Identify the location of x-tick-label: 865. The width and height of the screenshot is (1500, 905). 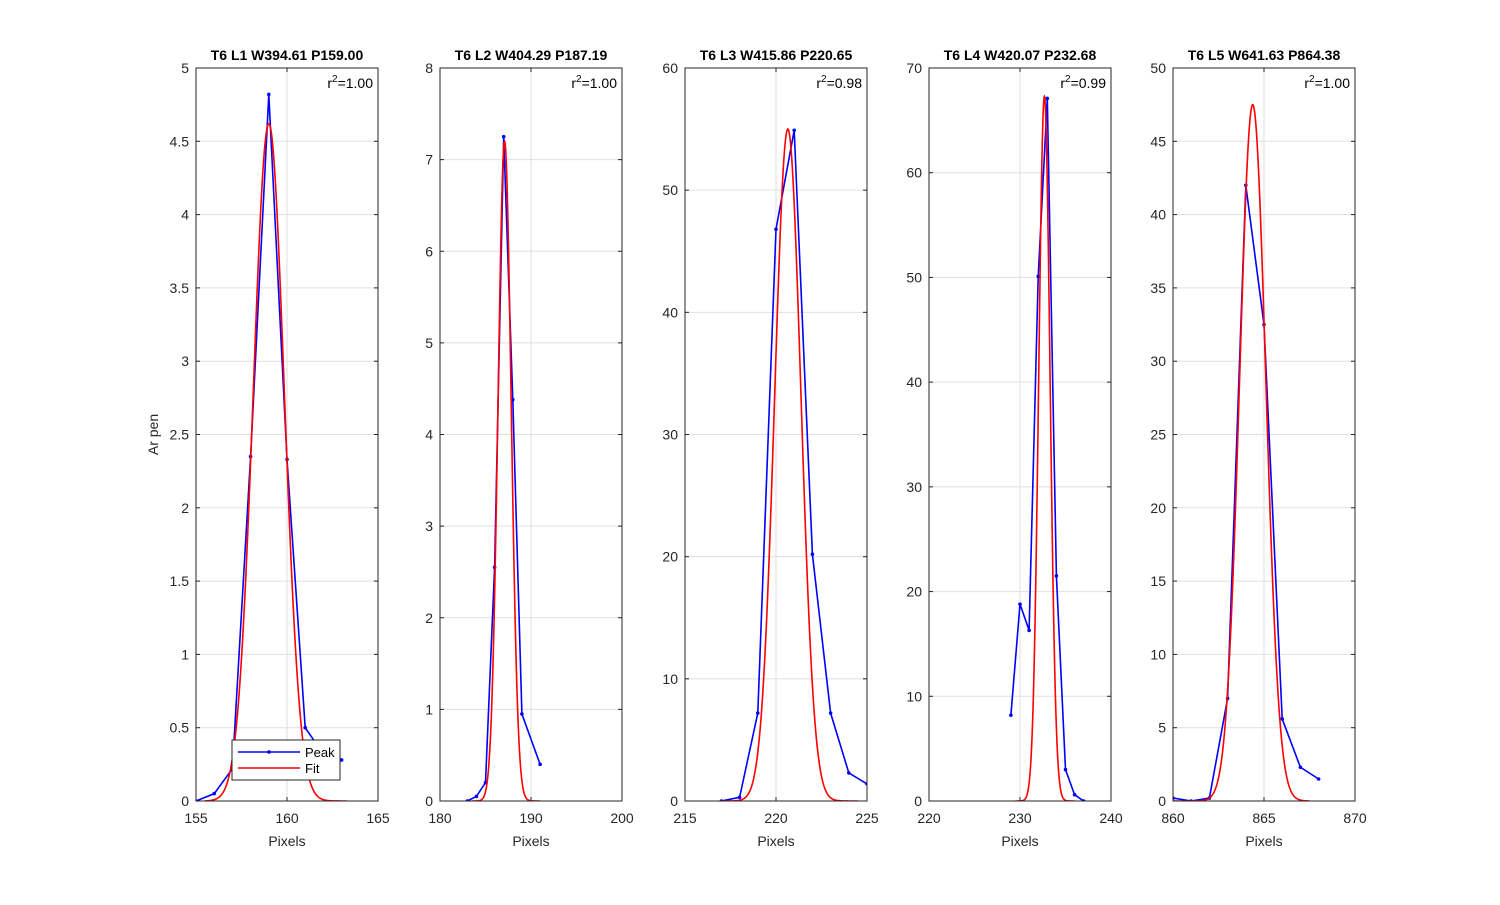
(1264, 818).